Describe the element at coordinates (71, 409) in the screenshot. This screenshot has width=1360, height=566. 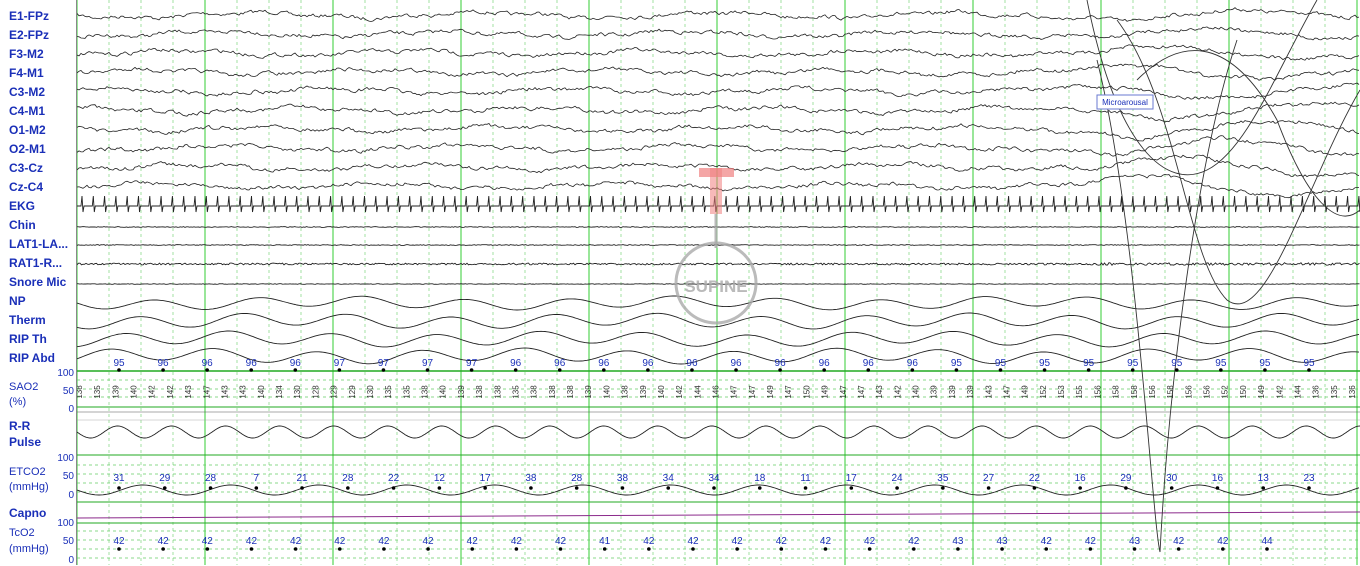
I see `sao2-axis-tick: 0` at that location.